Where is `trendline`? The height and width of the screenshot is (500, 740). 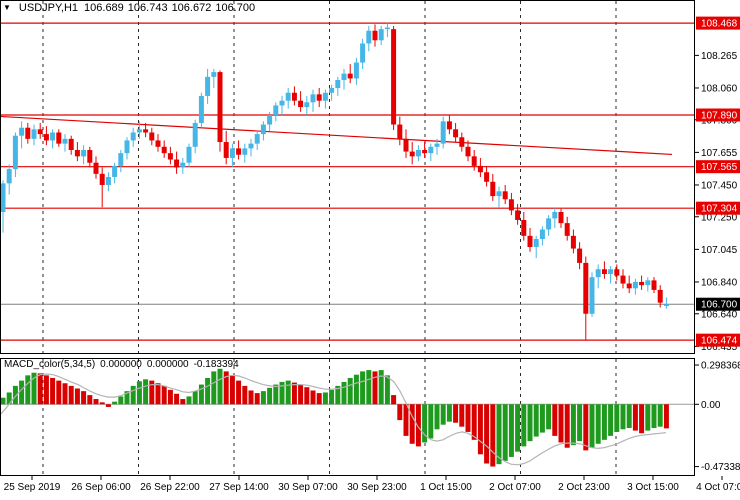 trendline is located at coordinates (336, 135).